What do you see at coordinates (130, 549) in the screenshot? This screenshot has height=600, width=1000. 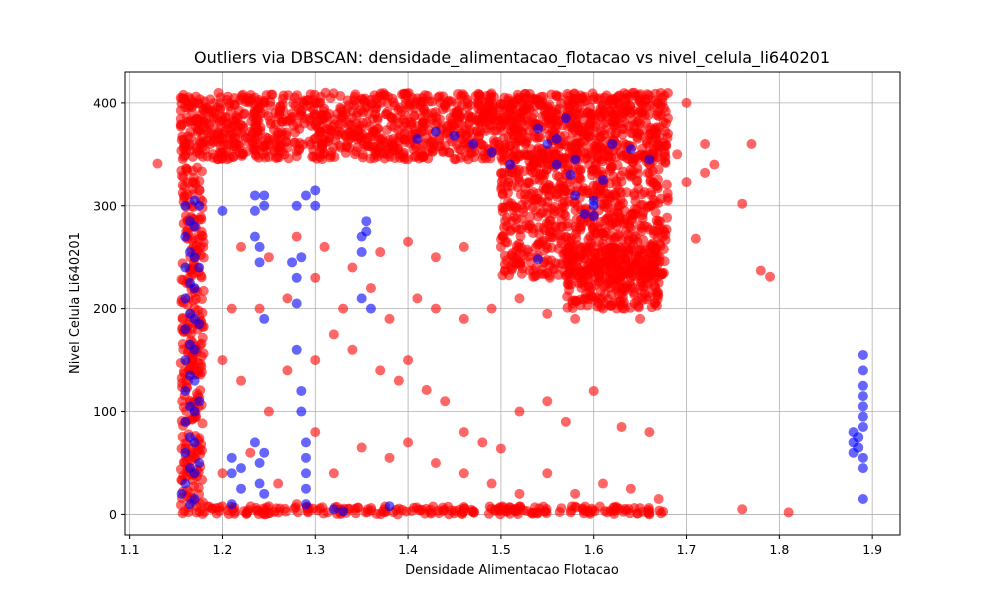 I see `x-tick-label: 1.1` at bounding box center [130, 549].